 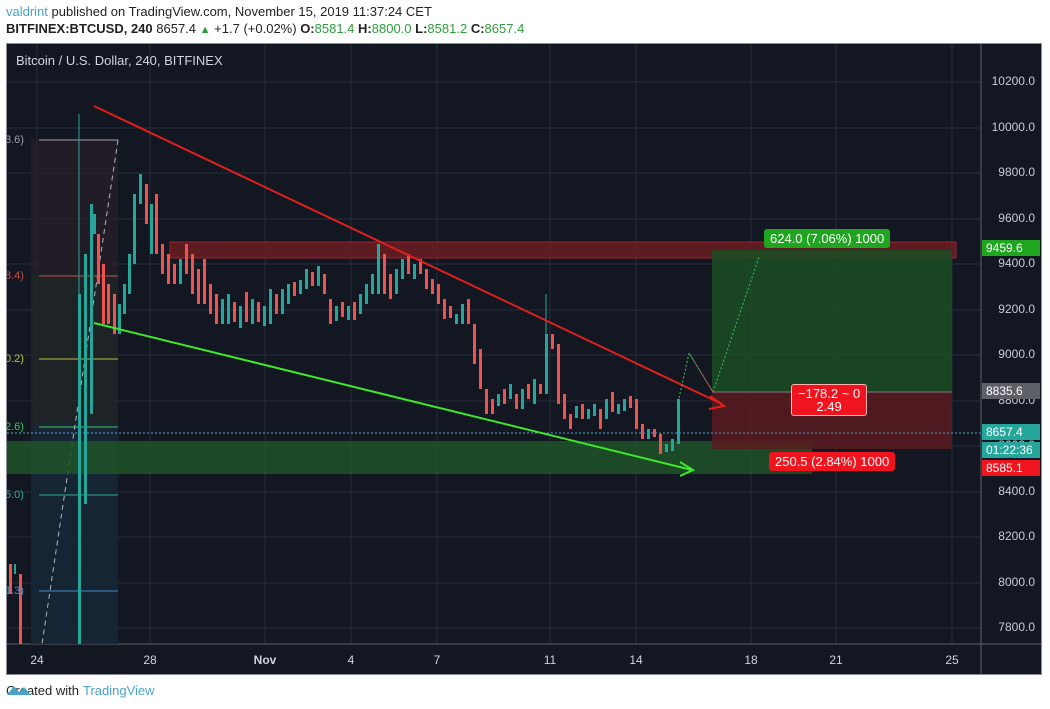 I want to click on time-tick: 18, so click(x=751, y=660).